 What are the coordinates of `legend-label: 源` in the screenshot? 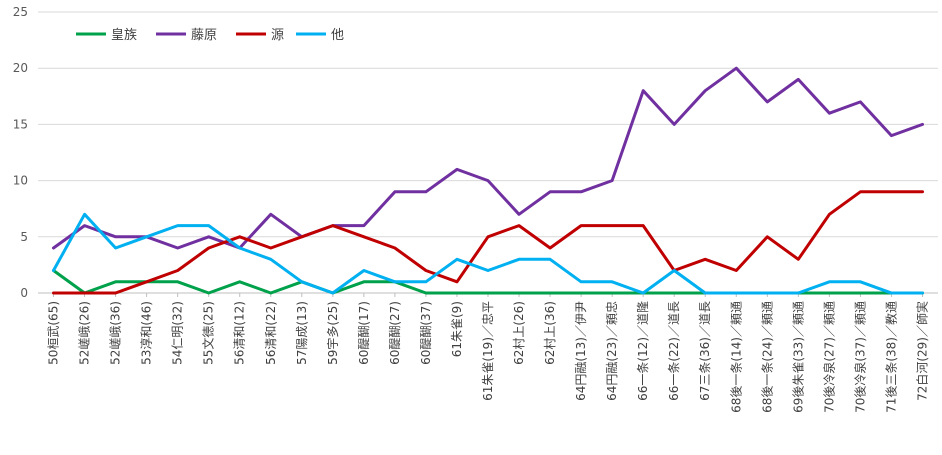 It's located at (277, 35).